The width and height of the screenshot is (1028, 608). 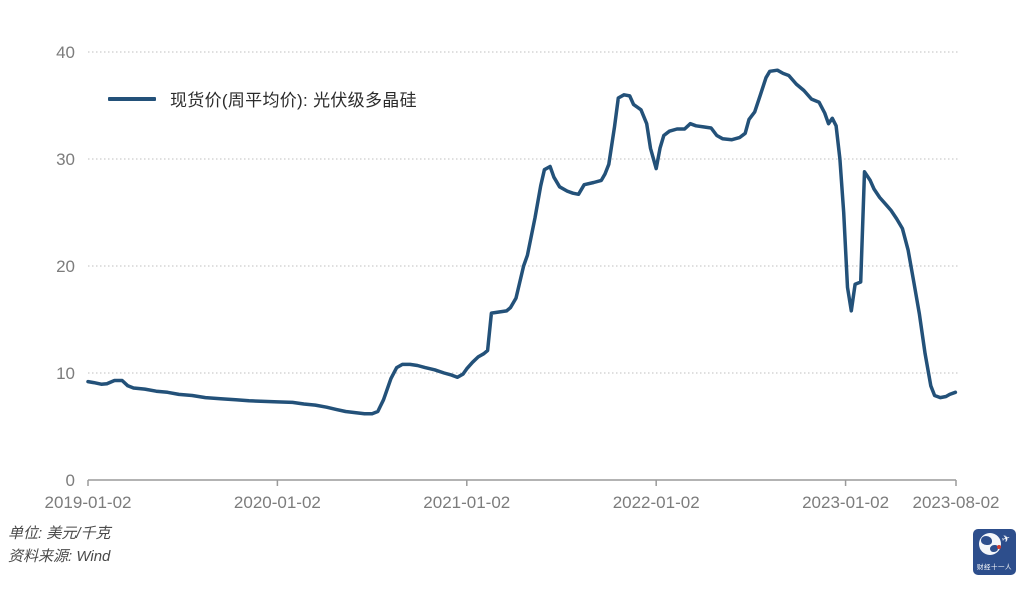 I want to click on red-dot-icon, so click(x=999, y=547).